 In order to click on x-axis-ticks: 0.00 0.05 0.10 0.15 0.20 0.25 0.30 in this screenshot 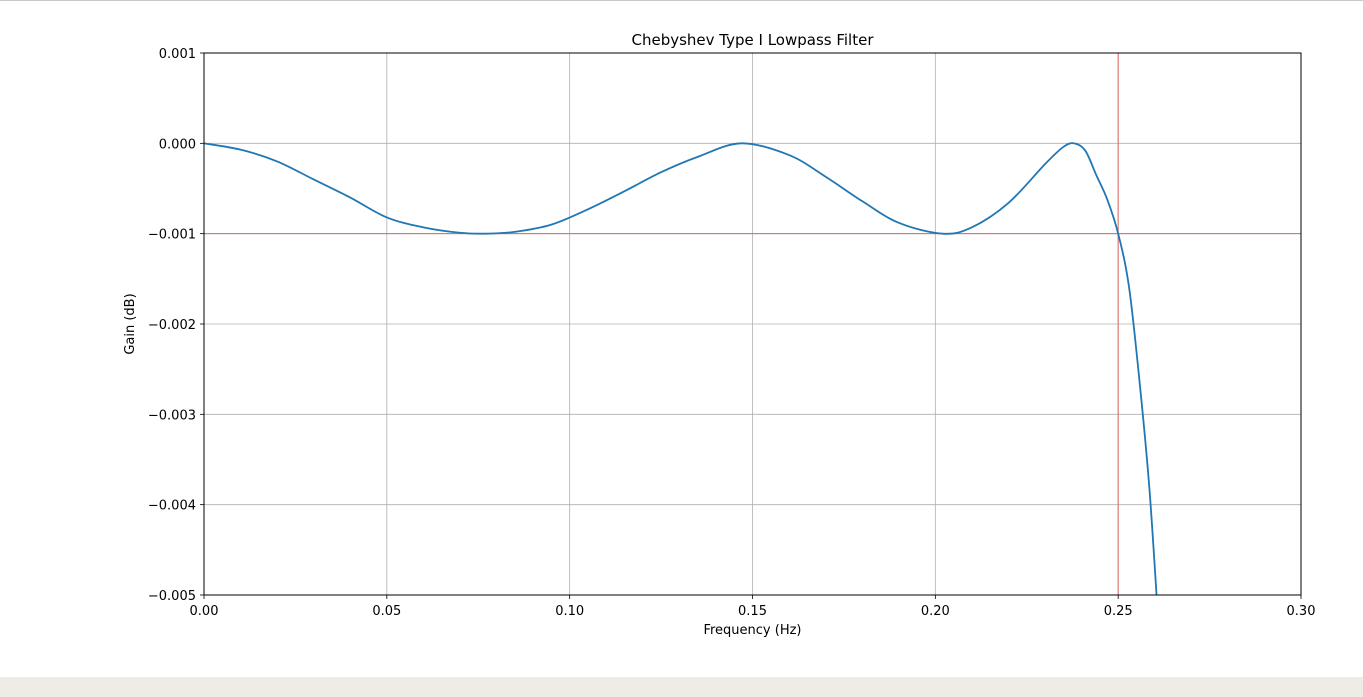, I will do `click(753, 607)`.